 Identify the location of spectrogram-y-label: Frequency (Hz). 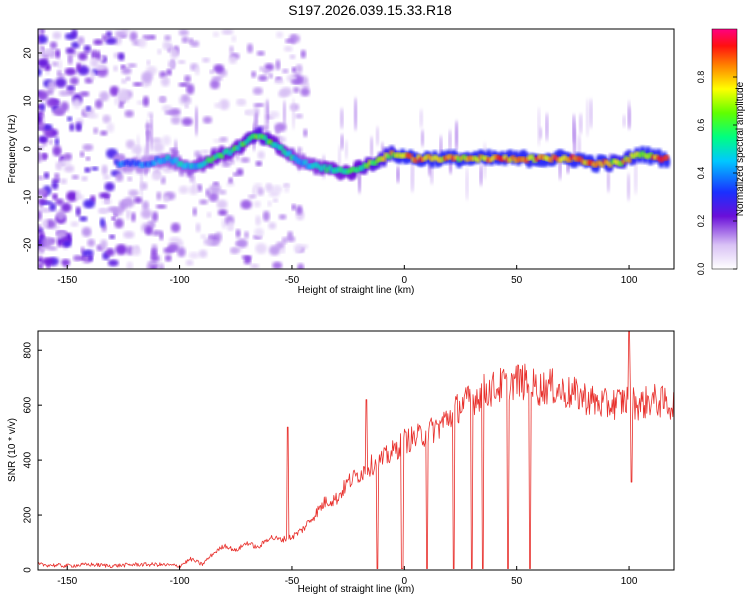
(12, 149).